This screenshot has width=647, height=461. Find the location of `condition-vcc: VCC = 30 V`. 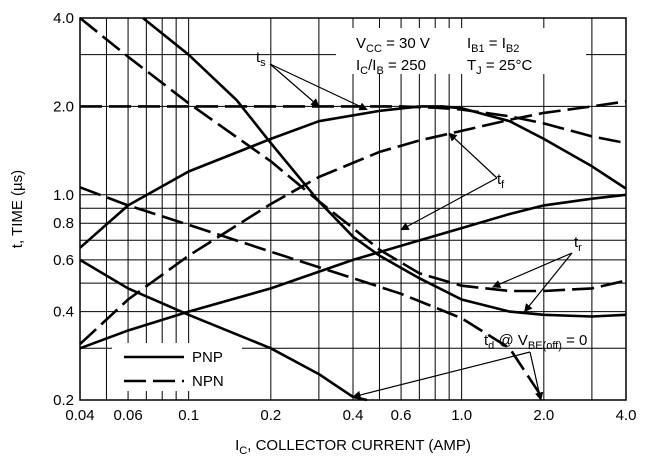

condition-vcc: VCC = 30 V is located at coordinates (393, 45).